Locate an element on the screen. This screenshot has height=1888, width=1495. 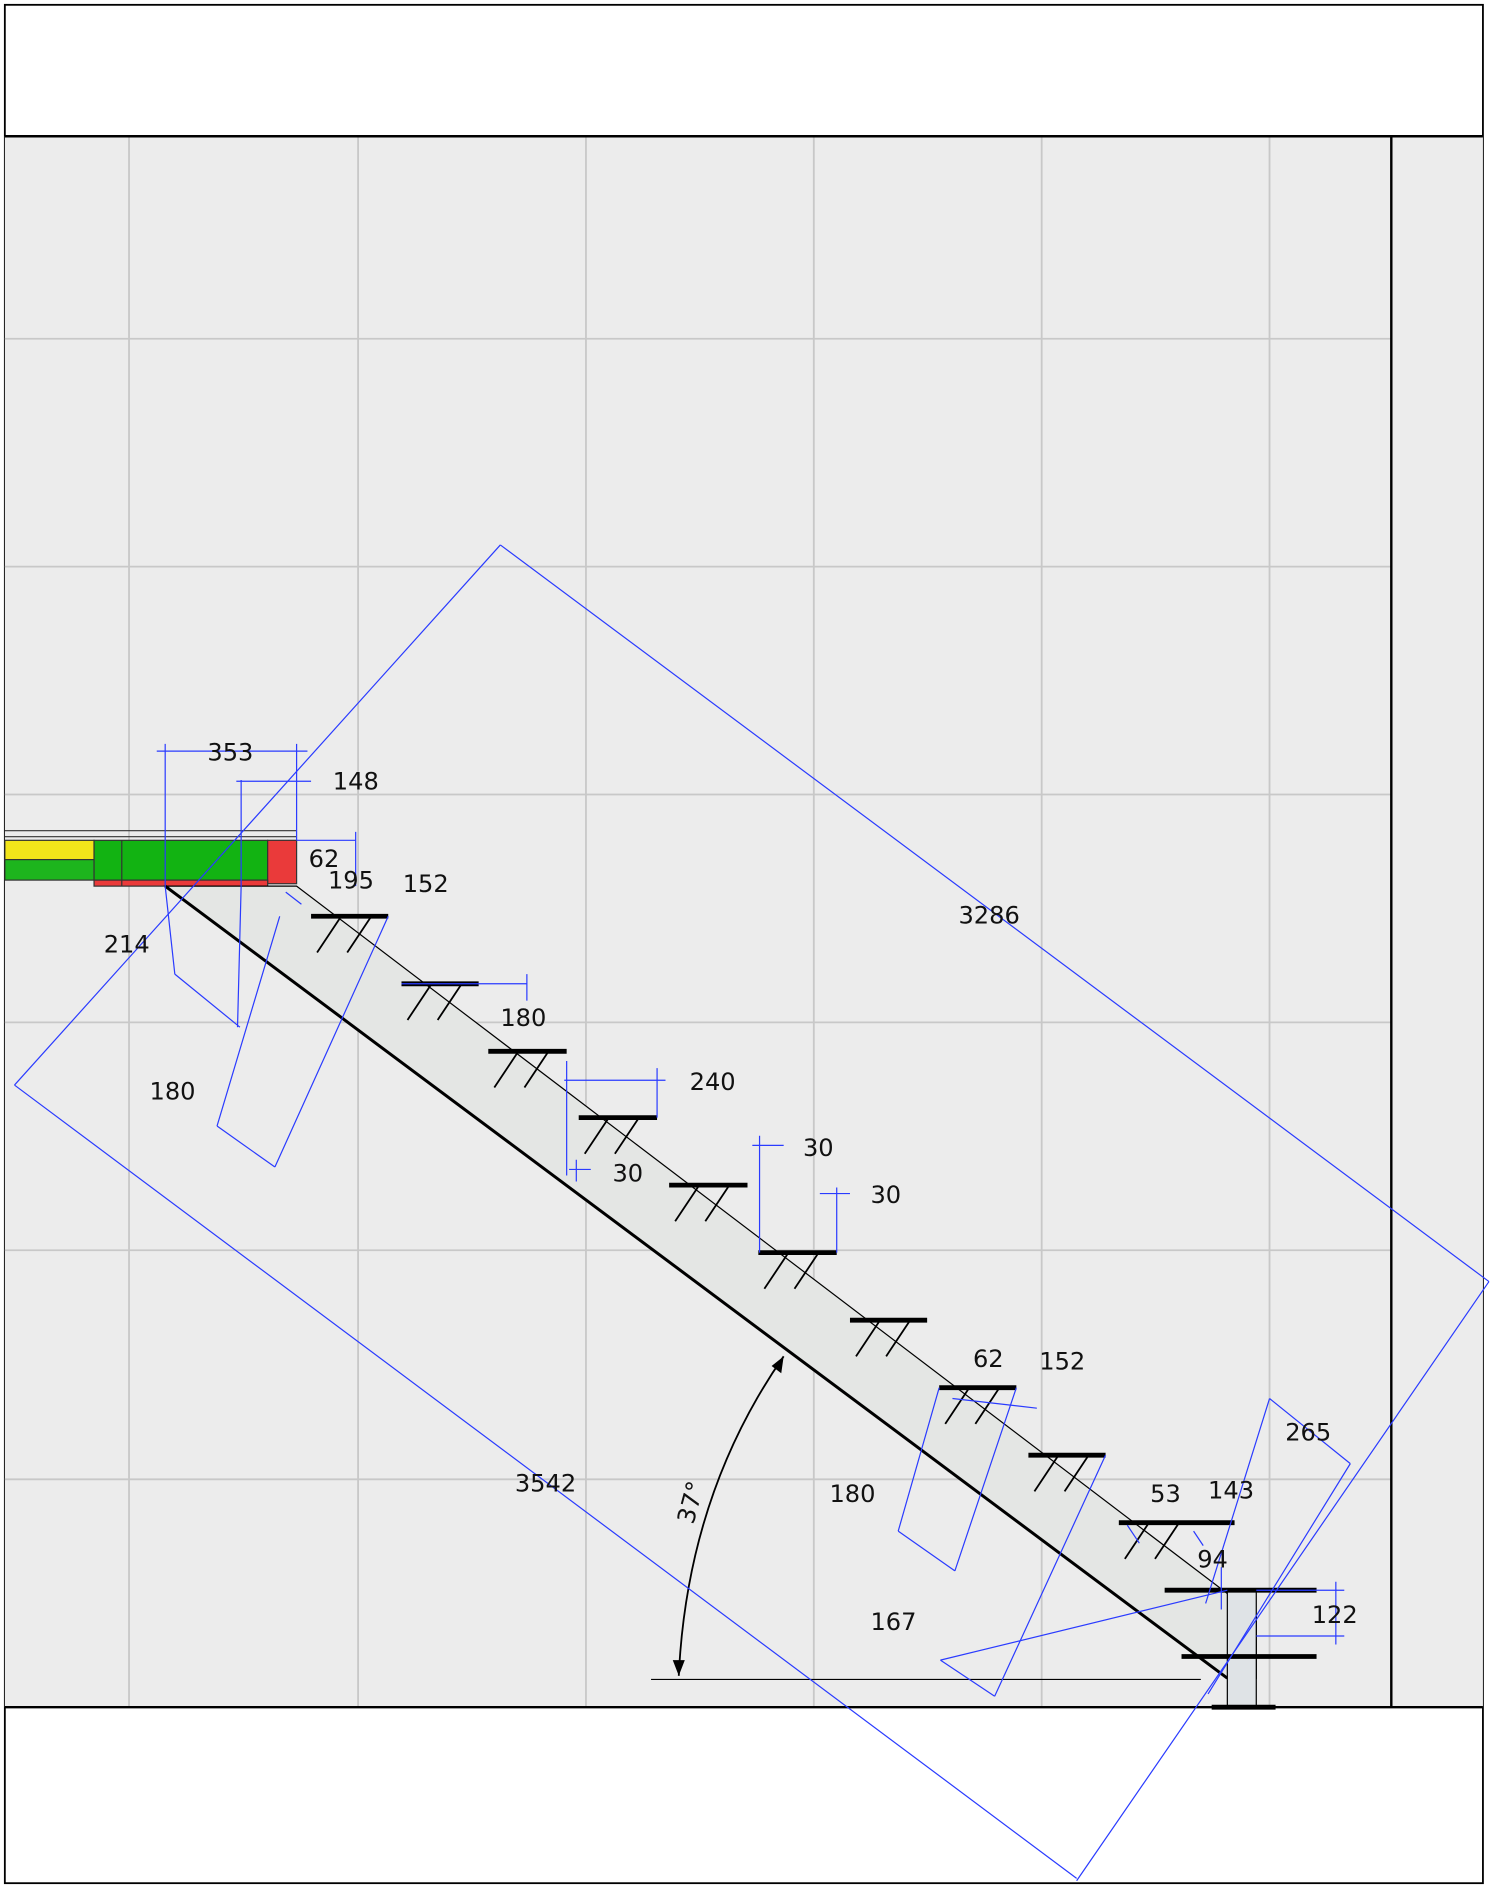
dim-label: 167 is located at coordinates (893, 1622).